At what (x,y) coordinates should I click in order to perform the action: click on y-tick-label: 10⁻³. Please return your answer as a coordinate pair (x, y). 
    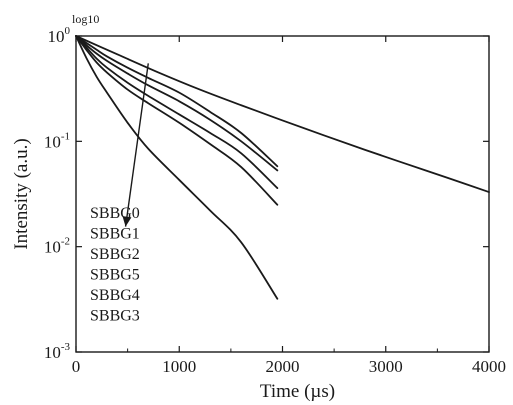
    Looking at the image, I should click on (57, 351).